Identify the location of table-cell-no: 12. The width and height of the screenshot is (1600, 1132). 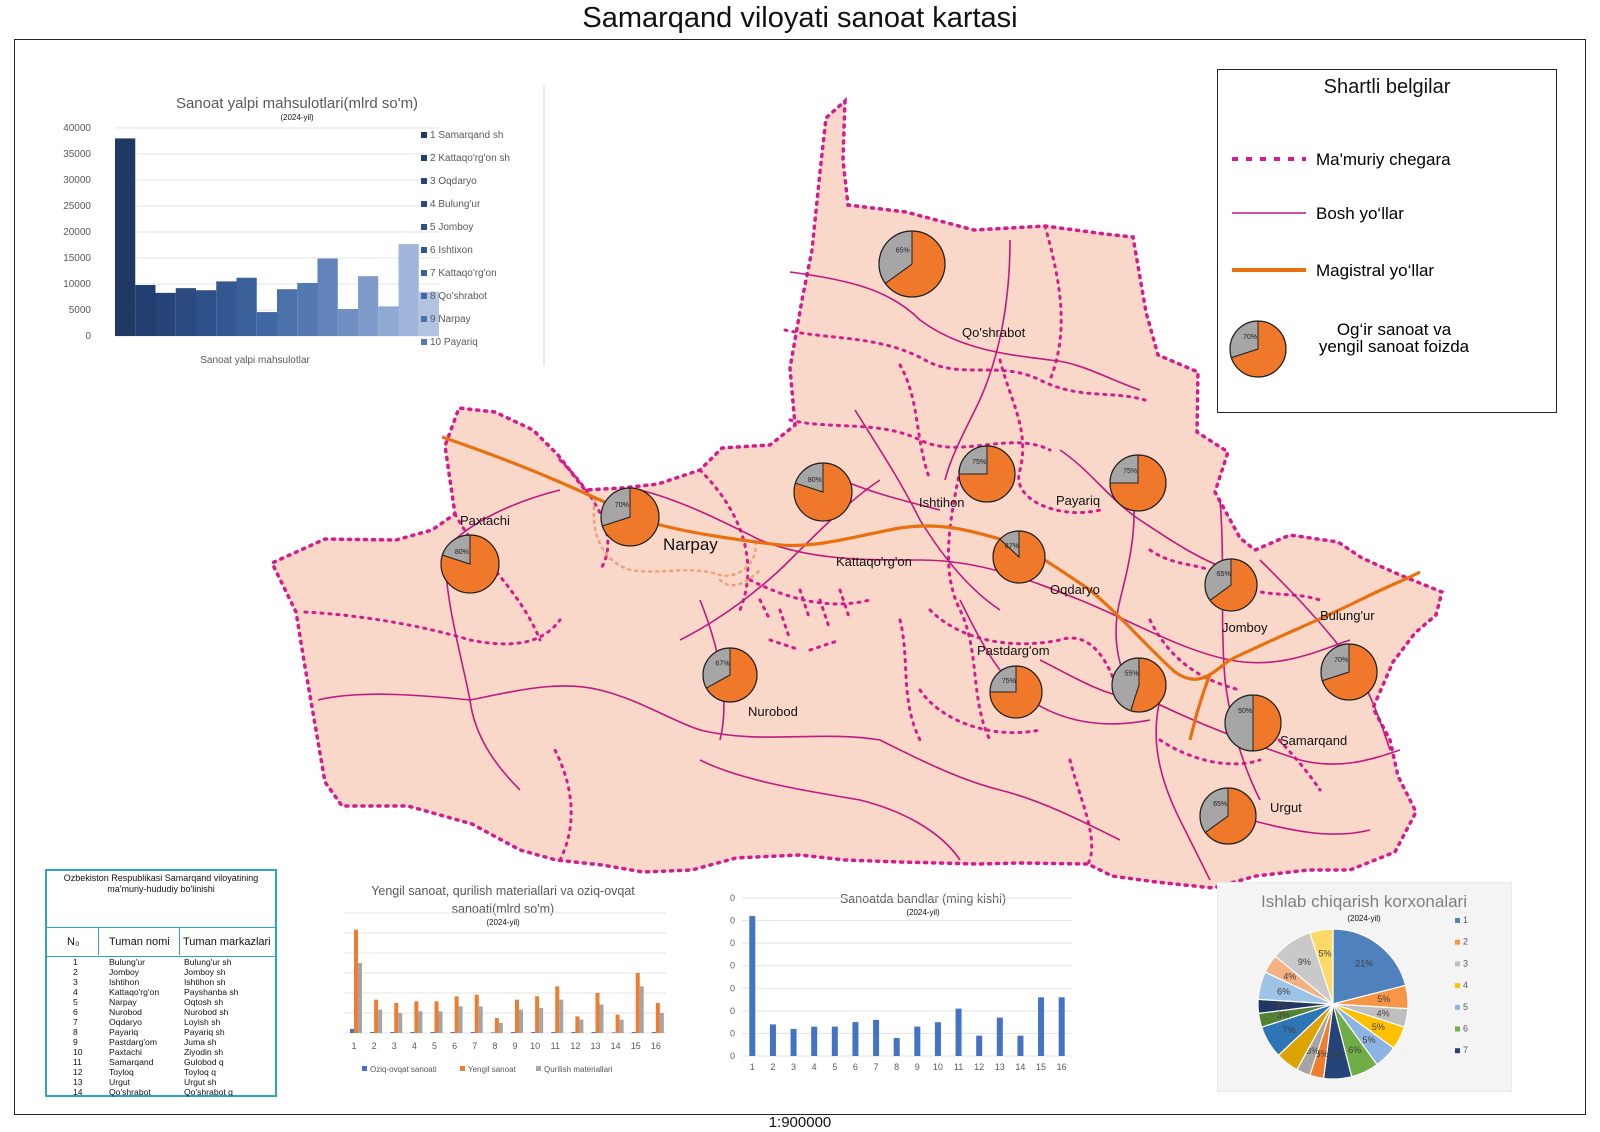
(78, 1072).